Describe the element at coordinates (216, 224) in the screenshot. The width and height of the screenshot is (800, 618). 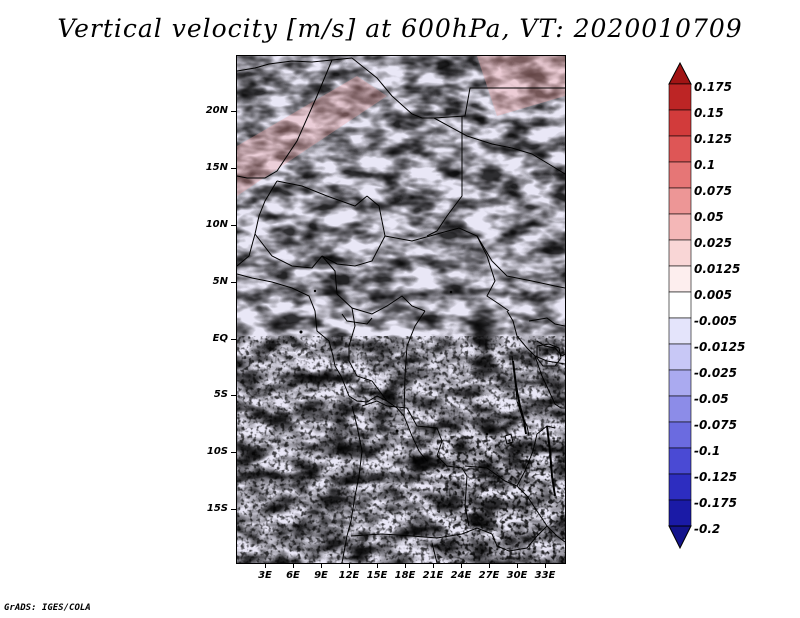
I see `lat-label: 10N` at that location.